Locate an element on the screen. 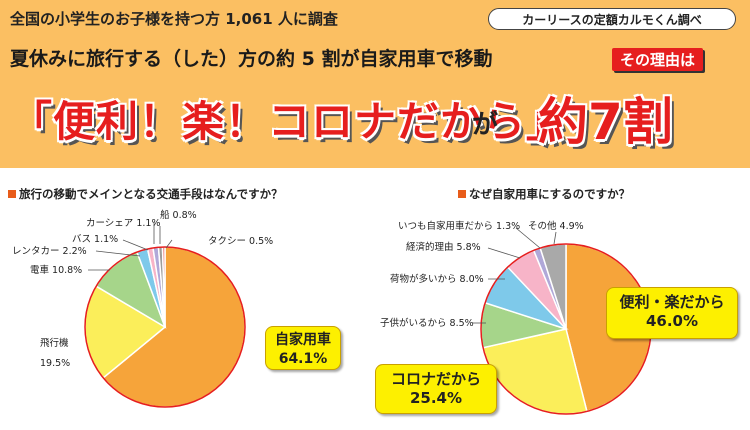 This screenshot has height=430, width=750. label-always: いつも自家用車だから 1.3% is located at coordinates (459, 226).